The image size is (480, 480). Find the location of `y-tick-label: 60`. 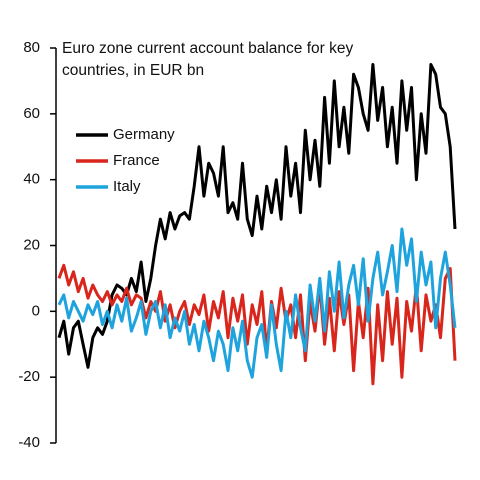

y-tick-label: 60 is located at coordinates (31, 113).